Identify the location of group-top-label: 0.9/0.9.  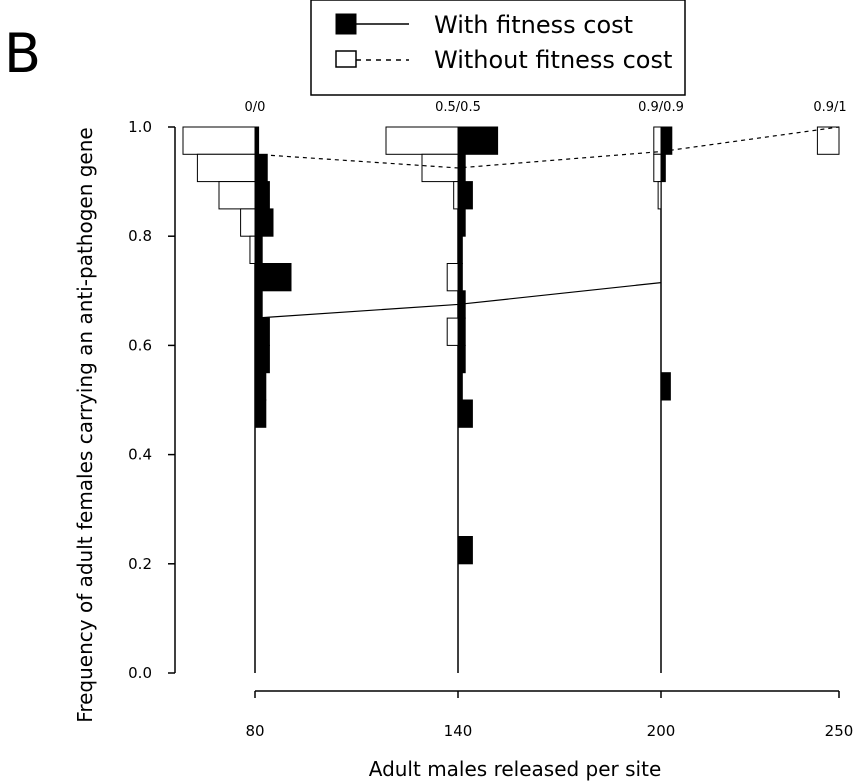
(661, 107).